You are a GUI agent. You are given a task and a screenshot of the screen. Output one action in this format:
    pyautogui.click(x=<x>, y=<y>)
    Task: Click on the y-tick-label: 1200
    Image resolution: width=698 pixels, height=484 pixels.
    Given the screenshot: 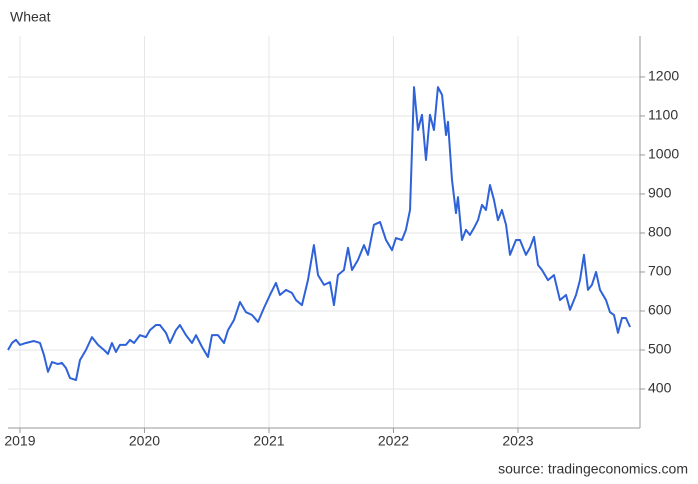 What is the action you would take?
    pyautogui.click(x=663, y=76)
    